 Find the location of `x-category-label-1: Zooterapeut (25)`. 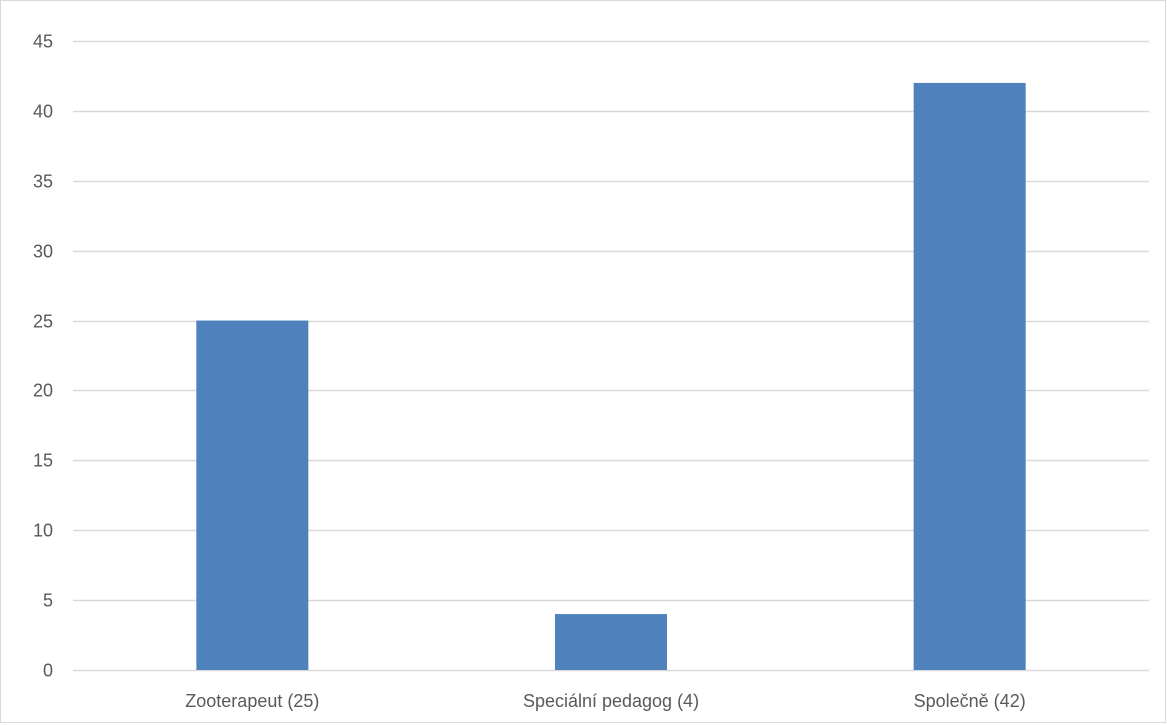

x-category-label-1: Zooterapeut (25) is located at coordinates (252, 701).